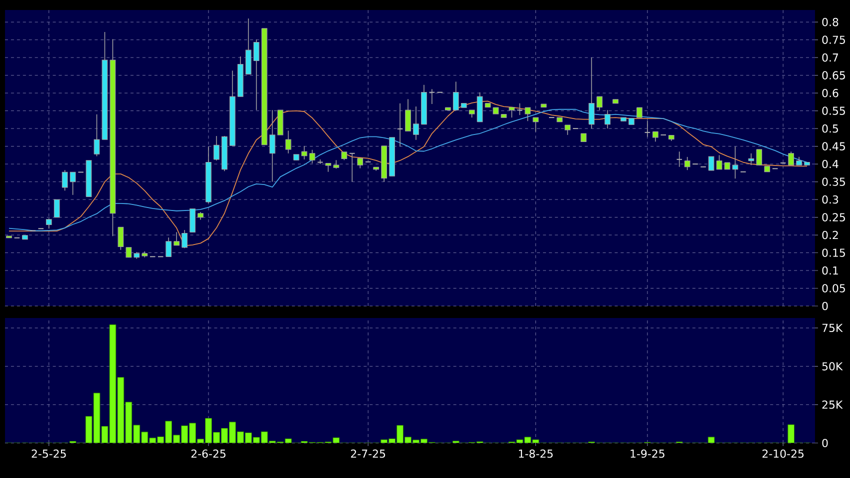 Image resolution: width=850 pixels, height=478 pixels. Describe the element at coordinates (833, 252) in the screenshot. I see `y-tick-label: 0.15` at that location.